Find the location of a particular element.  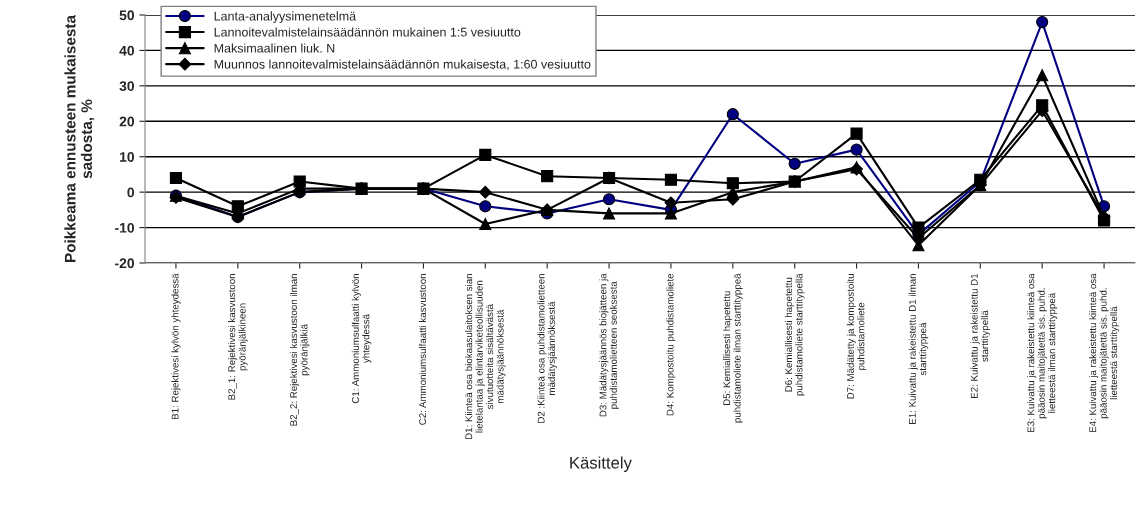

x-tick-label: D6: Kemiallisesti hapetettu puhdistamoliete starttitypellä is located at coordinates (794, 334).